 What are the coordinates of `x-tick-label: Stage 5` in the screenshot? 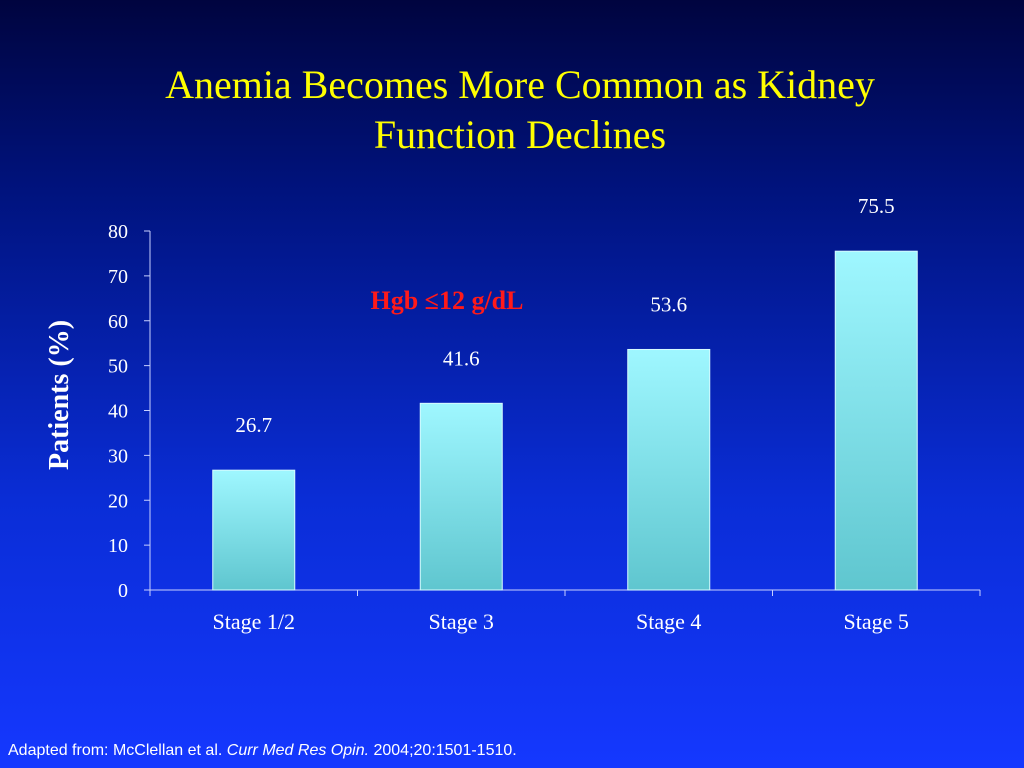 It's located at (876, 621).